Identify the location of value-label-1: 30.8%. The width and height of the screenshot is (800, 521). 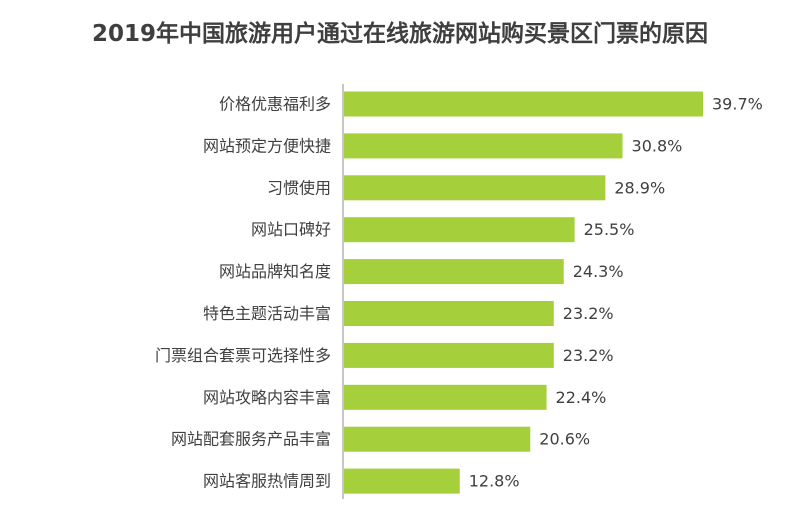
(657, 145).